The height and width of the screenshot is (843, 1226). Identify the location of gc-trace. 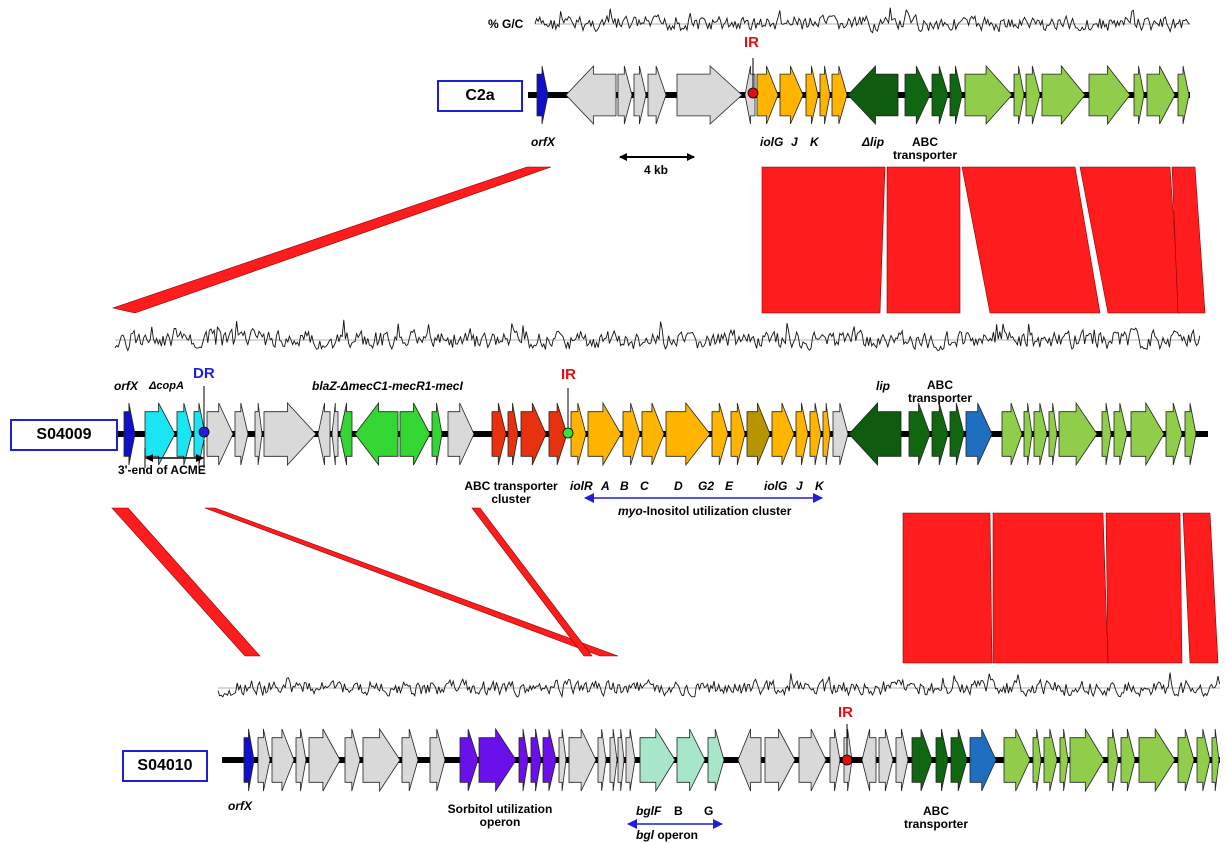
(862, 20).